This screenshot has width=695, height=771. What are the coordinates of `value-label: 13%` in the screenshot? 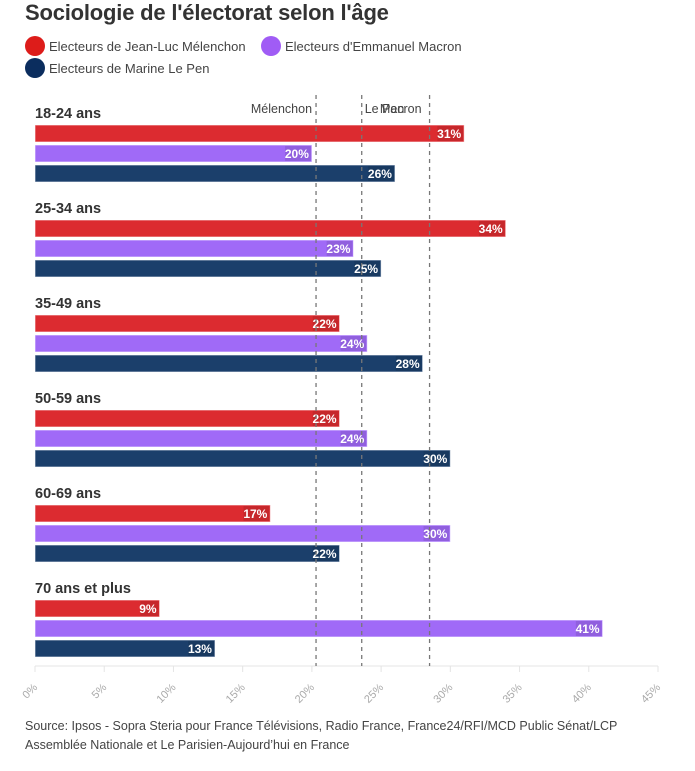 It's located at (200, 649).